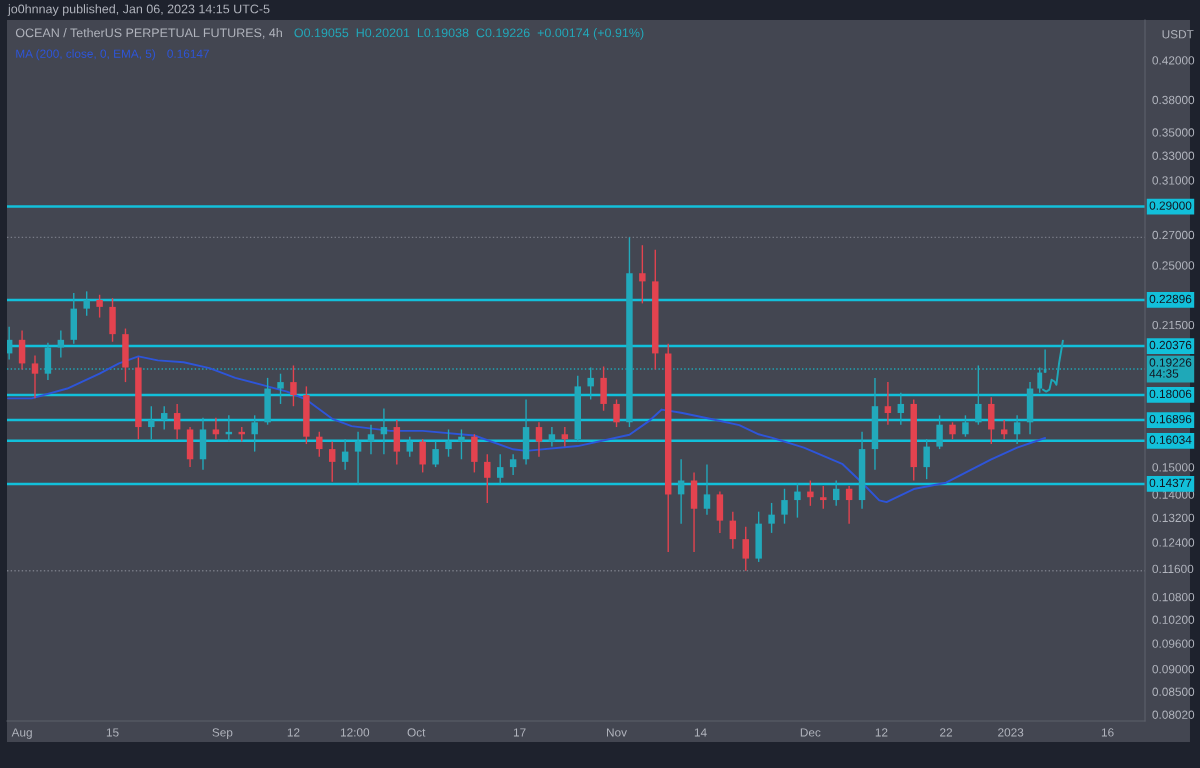  Describe the element at coordinates (1173, 669) in the screenshot. I see `y-tick-label: 0.09000` at that location.